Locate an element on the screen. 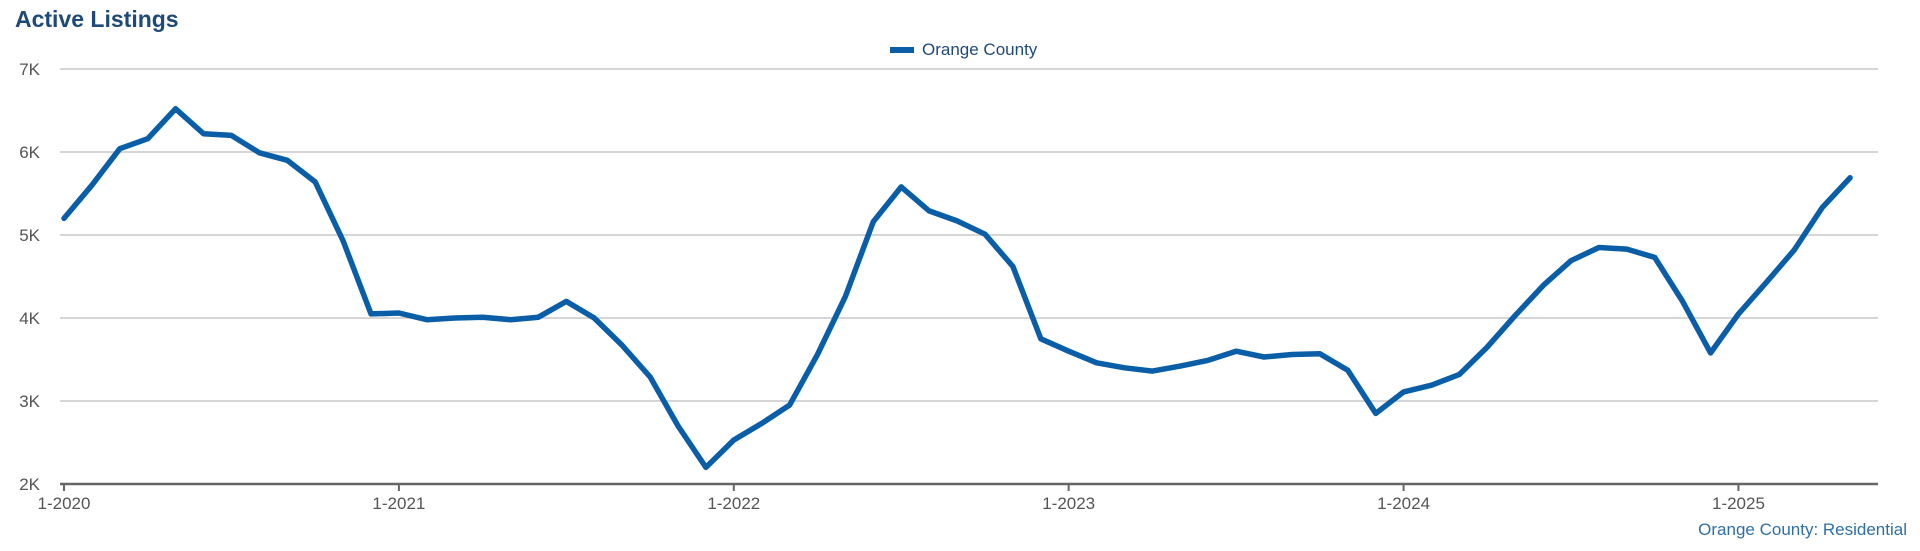 The image size is (1920, 551). y-tick-label: 2K is located at coordinates (29, 484).